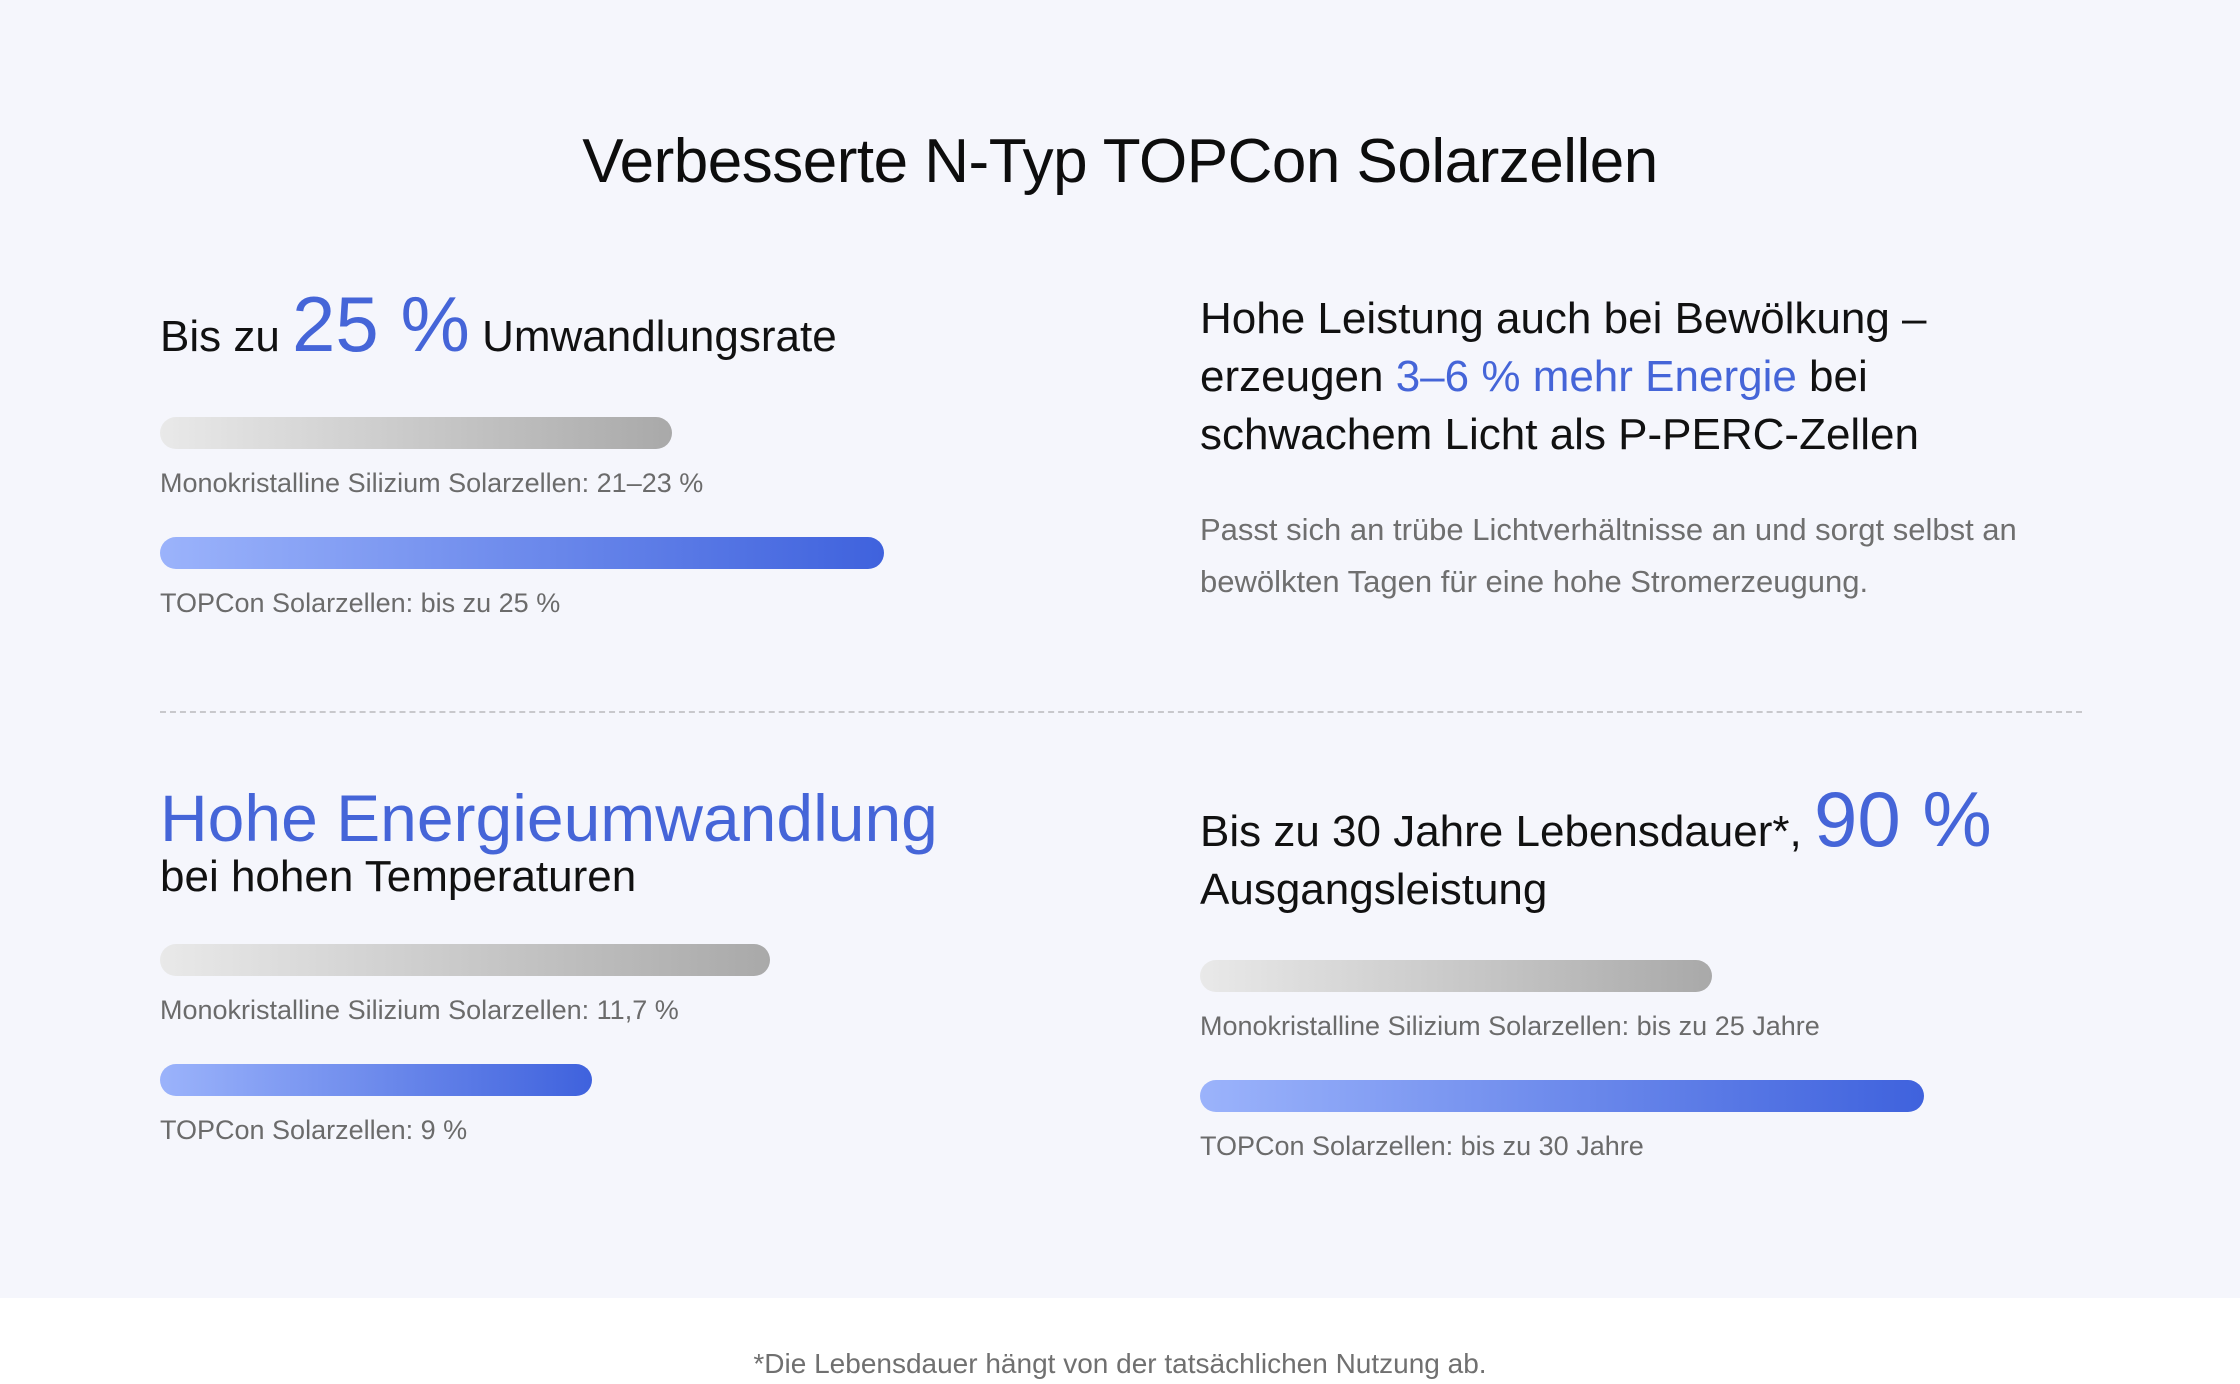 This screenshot has height=1384, width=2240. What do you see at coordinates (360, 603) in the screenshot?
I see `conversion-bar-topcon-label: TOPCon Solarzellen: bis zu 25 %` at bounding box center [360, 603].